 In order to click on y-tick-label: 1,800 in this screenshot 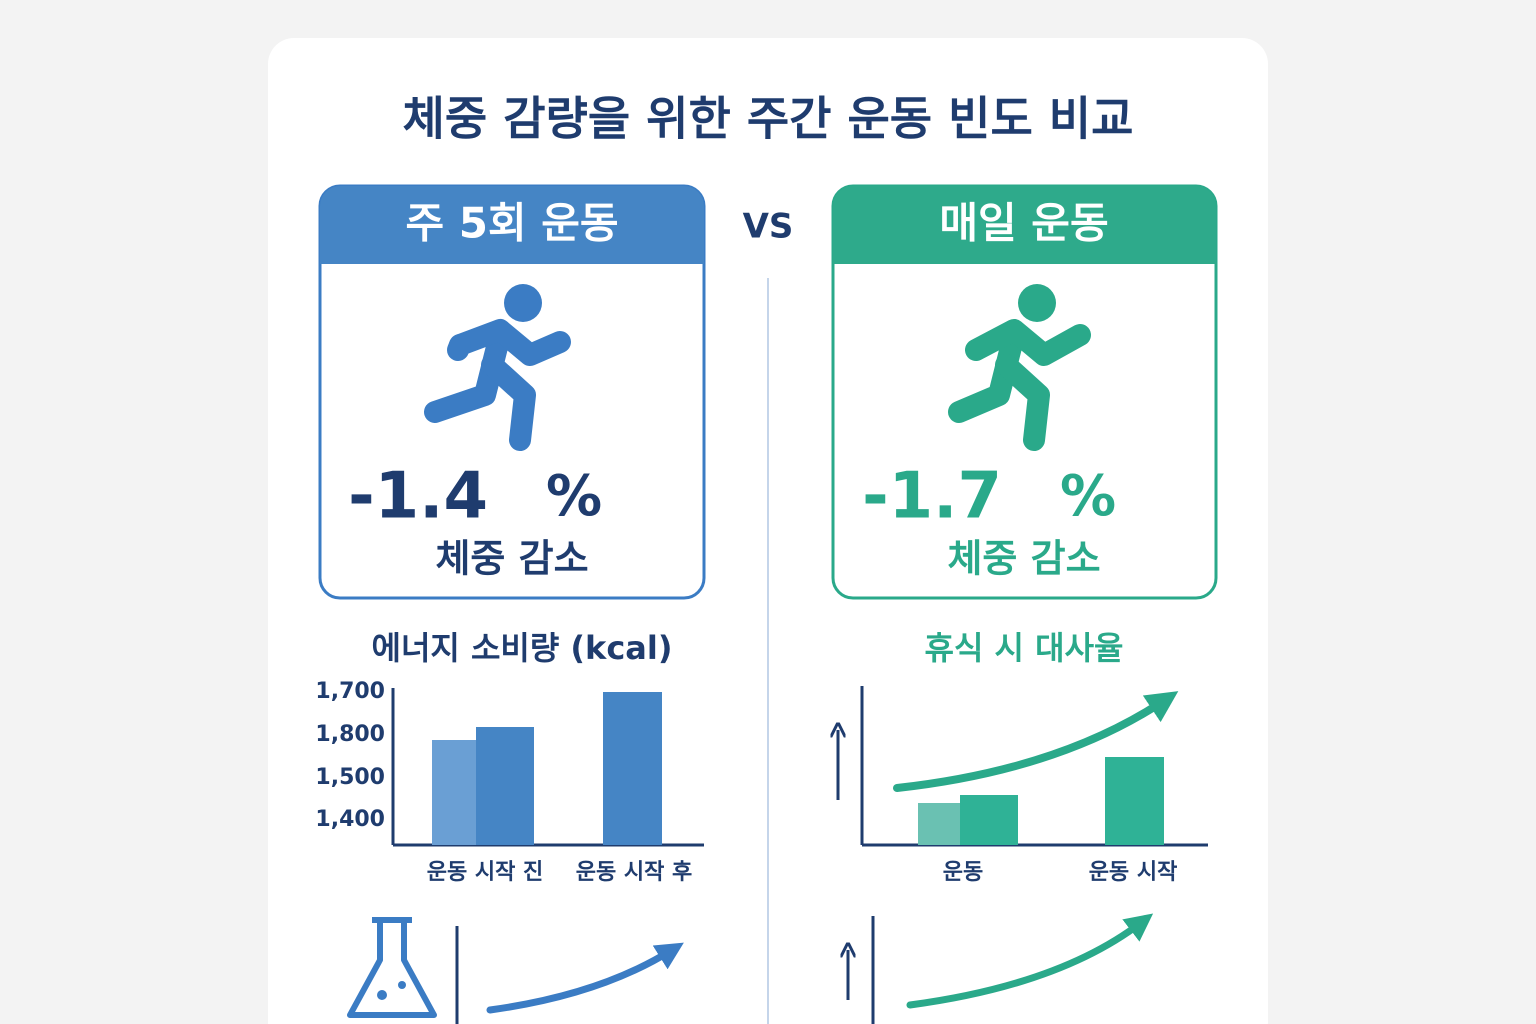, I will do `click(350, 734)`.